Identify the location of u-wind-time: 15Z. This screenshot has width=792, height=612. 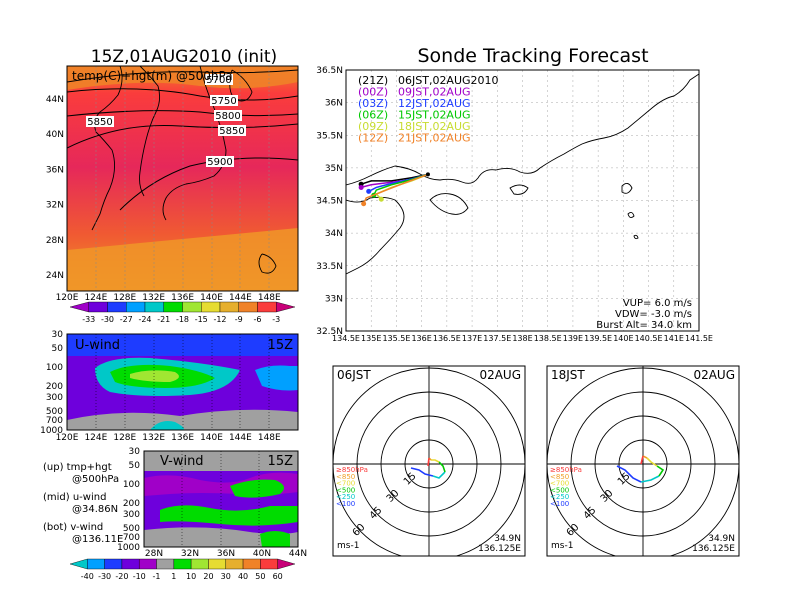
(281, 345).